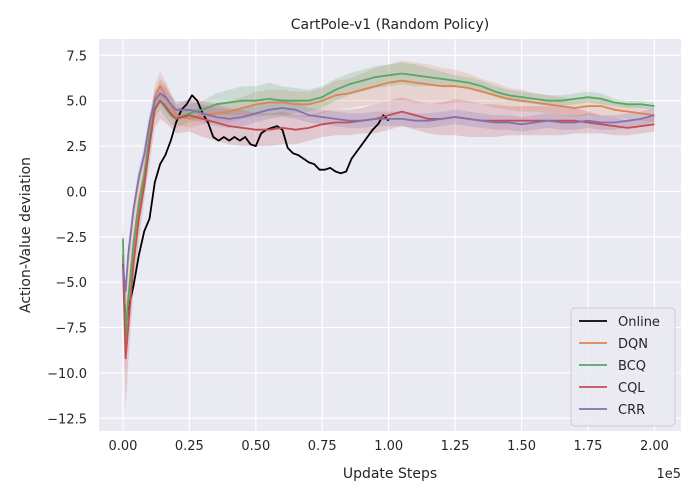 This screenshot has width=700, height=500. Describe the element at coordinates (654, 446) in the screenshot. I see `x-tick-label: 2.00` at that location.